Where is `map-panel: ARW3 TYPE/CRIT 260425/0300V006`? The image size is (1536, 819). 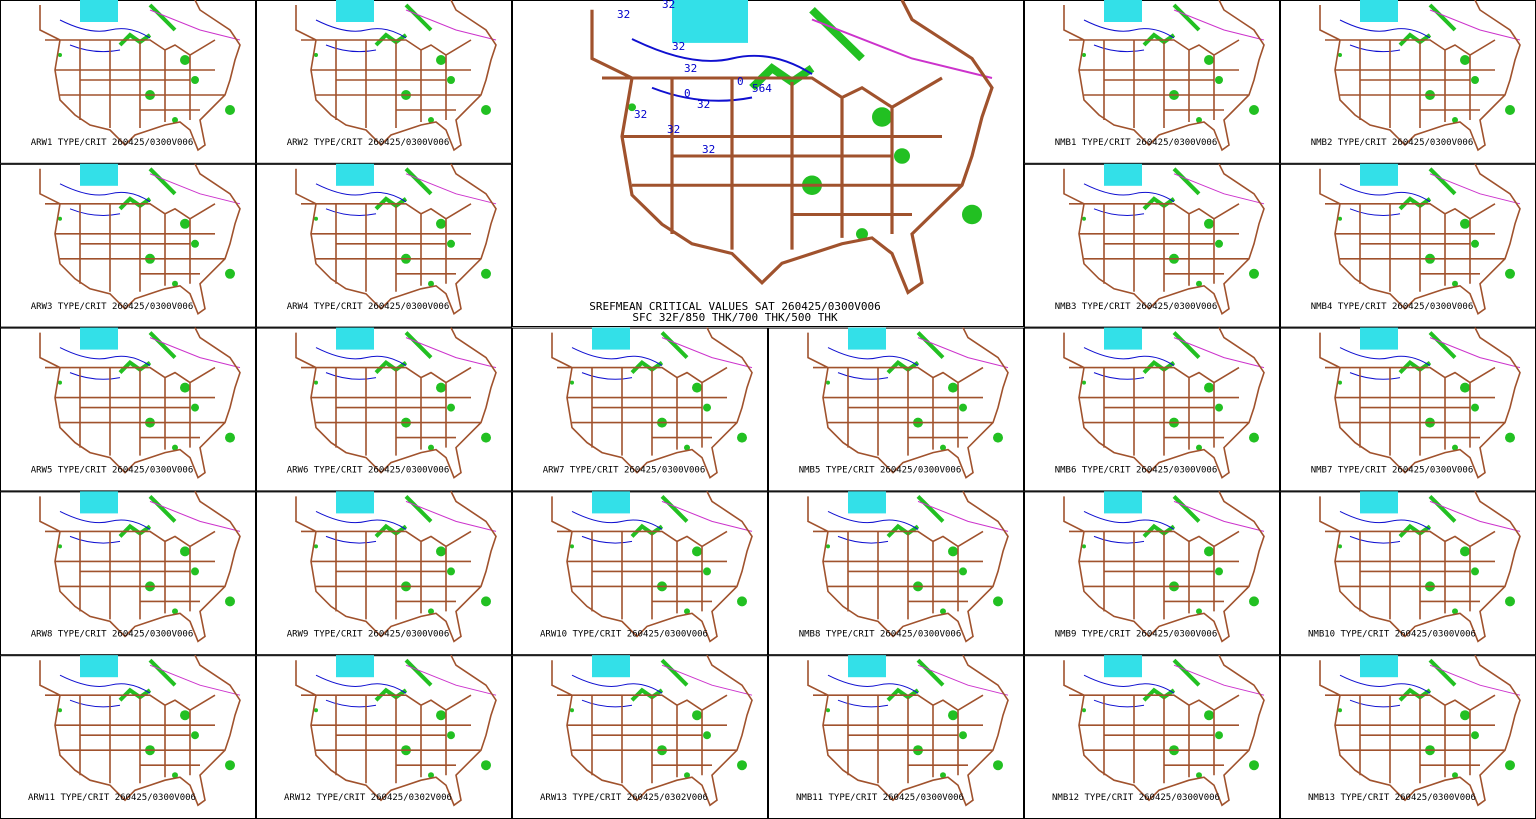 map-panel: ARW3 TYPE/CRIT 260425/0300V006 is located at coordinates (128, 244).